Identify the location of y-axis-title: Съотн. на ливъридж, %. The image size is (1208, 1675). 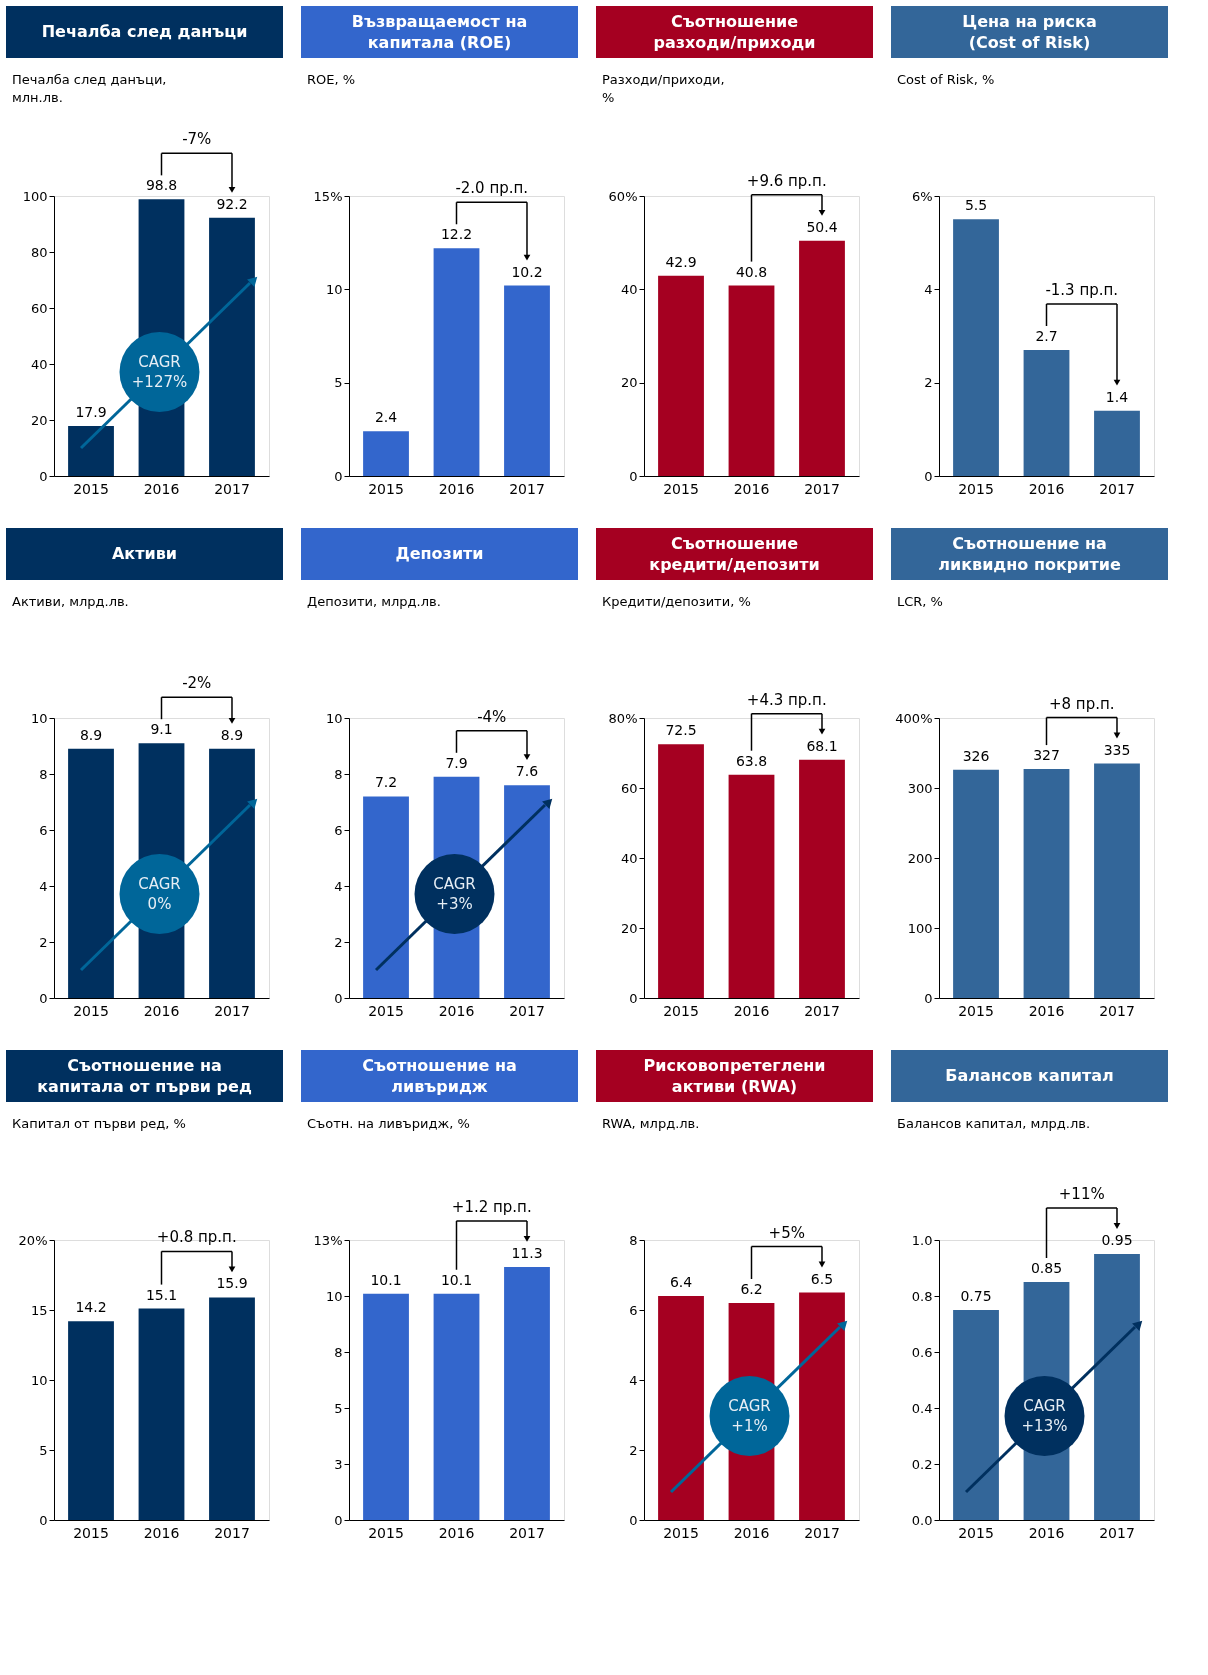
(388, 1123).